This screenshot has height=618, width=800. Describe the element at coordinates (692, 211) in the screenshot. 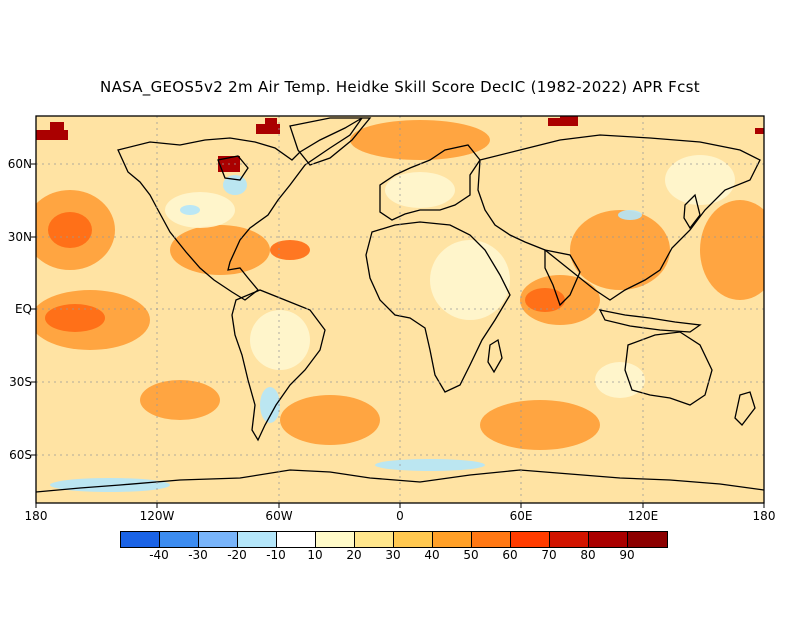

I see `coastline-japan` at that location.